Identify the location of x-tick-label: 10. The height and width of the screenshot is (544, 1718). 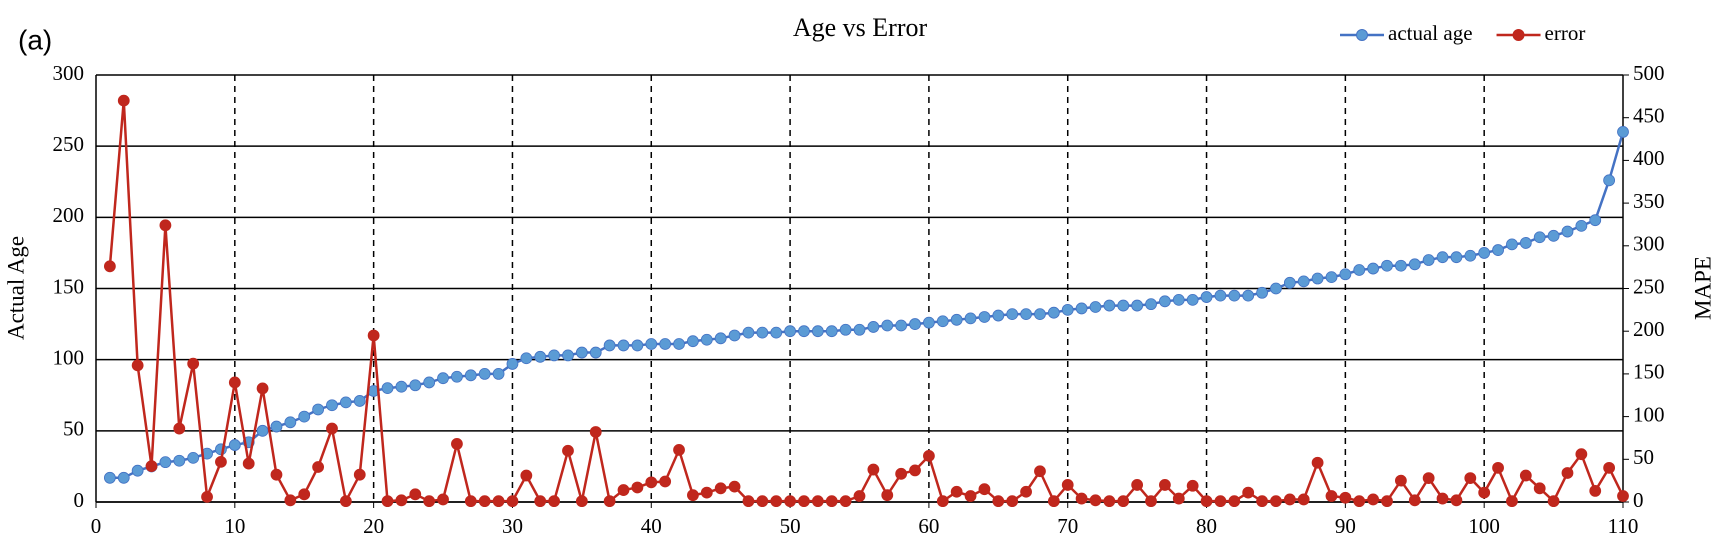
(234, 526).